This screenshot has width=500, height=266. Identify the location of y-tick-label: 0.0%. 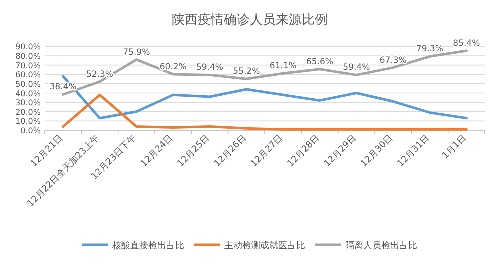
(31, 131).